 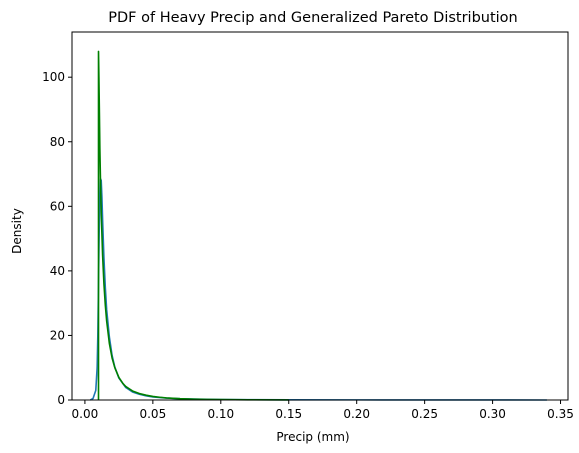 What do you see at coordinates (85, 414) in the screenshot?
I see `x-tick-label: 0.00` at bounding box center [85, 414].